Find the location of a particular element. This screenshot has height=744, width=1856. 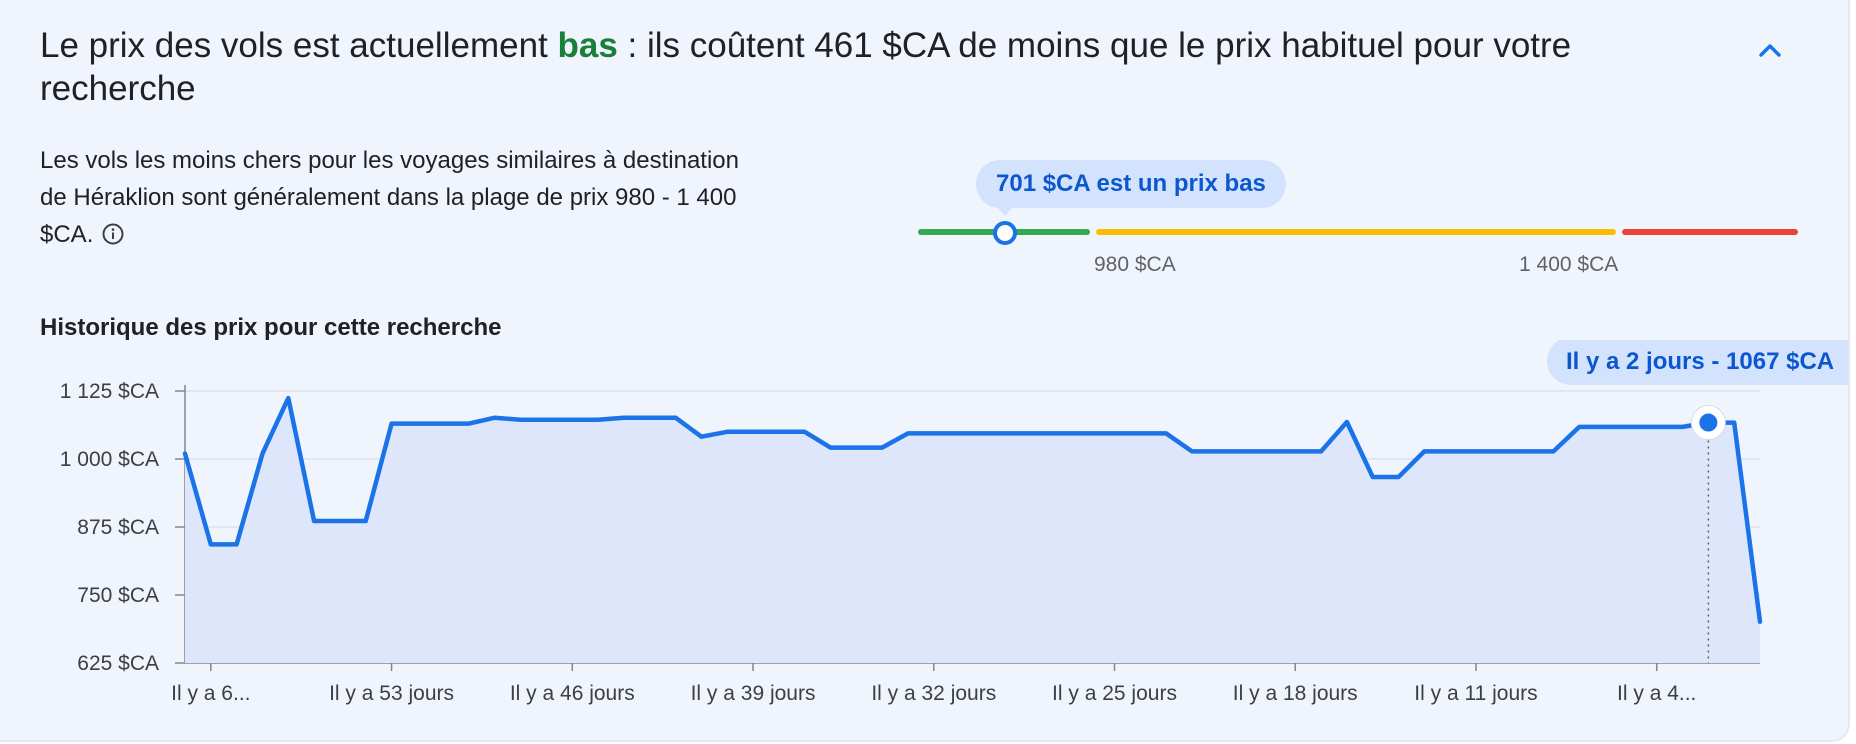

headline-prefix: Le prix des vols est actuellement is located at coordinates (299, 45).